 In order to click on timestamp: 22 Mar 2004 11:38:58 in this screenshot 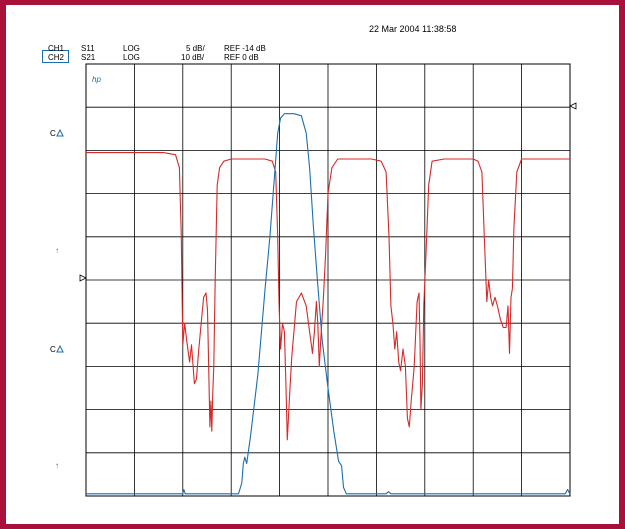, I will do `click(413, 29)`.